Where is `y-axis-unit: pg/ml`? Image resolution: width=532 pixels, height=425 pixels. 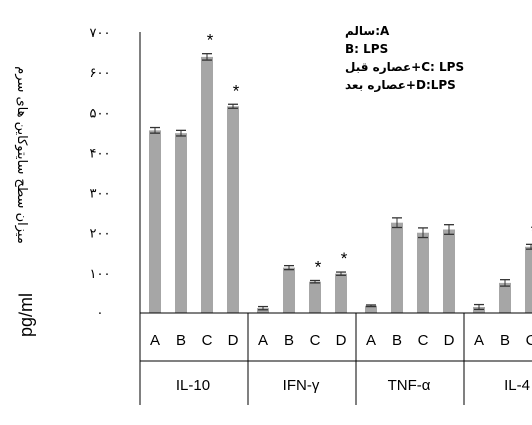
y-axis-unit: pg/ml is located at coordinates (26, 315).